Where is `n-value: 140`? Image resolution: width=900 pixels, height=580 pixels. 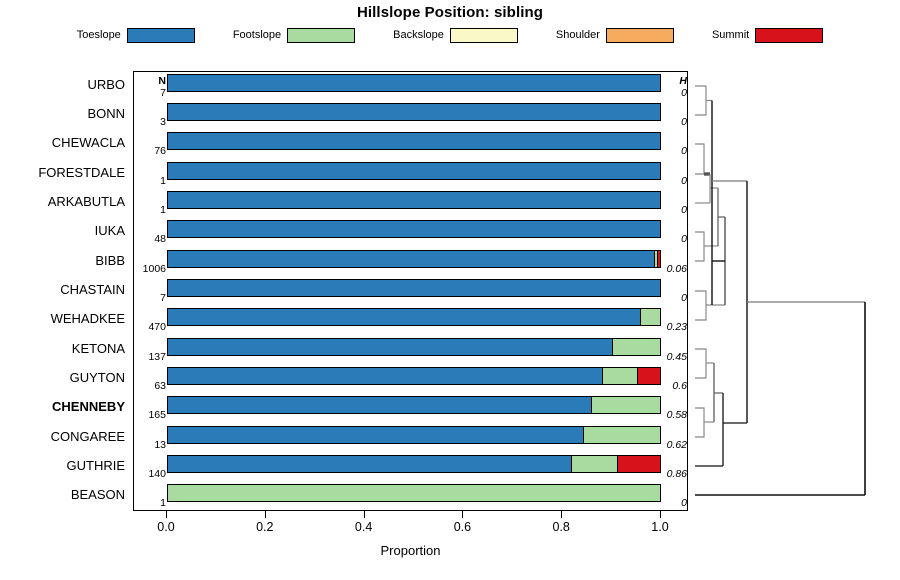
n-value: 140 is located at coordinates (157, 474).